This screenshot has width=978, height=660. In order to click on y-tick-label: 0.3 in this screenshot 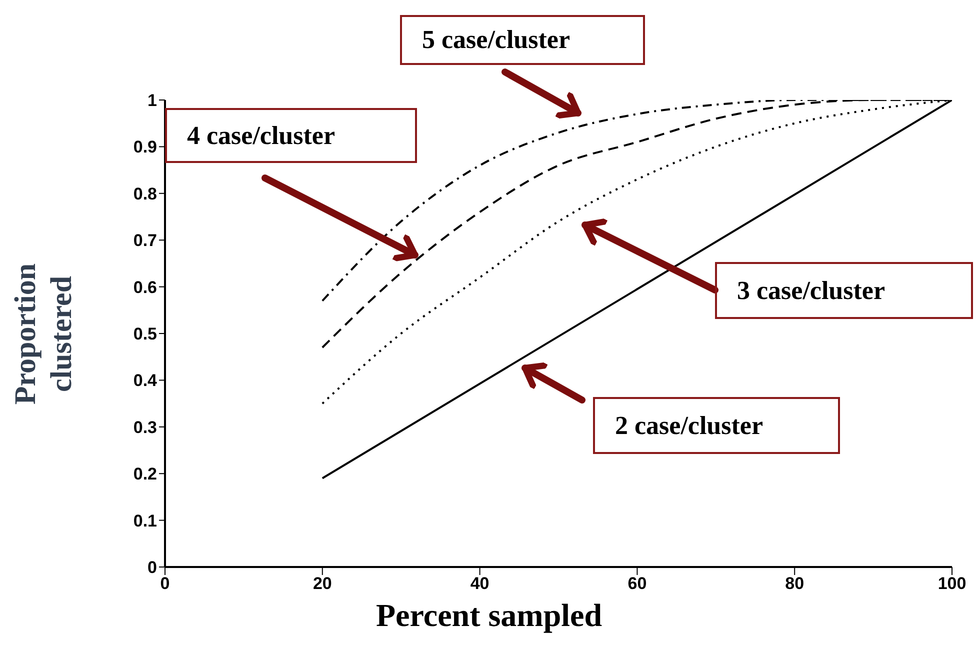, I will do `click(145, 427)`.